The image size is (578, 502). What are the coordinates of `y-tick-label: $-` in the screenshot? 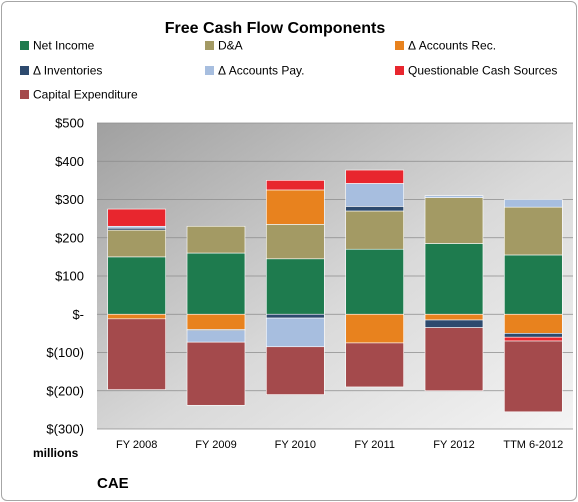 It's located at (78, 314).